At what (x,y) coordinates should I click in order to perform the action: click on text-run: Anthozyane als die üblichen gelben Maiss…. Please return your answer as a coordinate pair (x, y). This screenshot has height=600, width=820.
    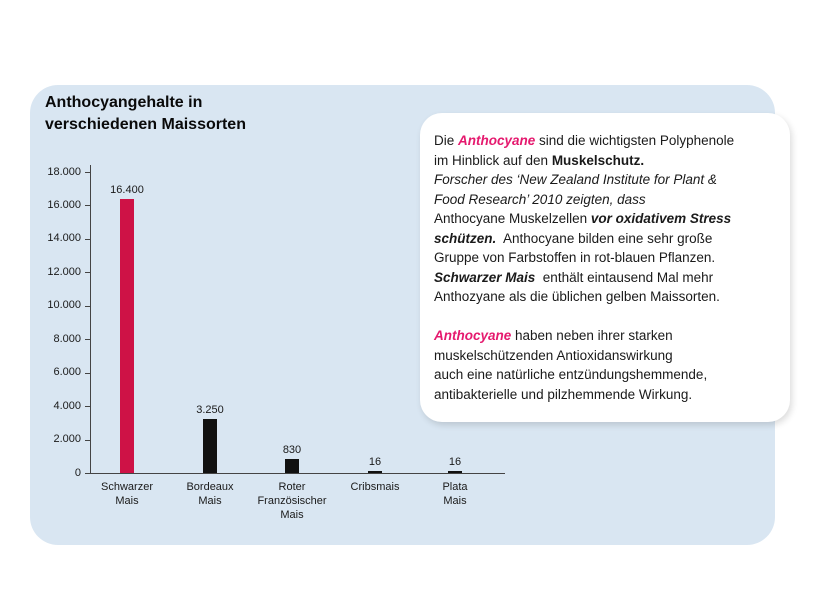
    Looking at the image, I should click on (577, 296).